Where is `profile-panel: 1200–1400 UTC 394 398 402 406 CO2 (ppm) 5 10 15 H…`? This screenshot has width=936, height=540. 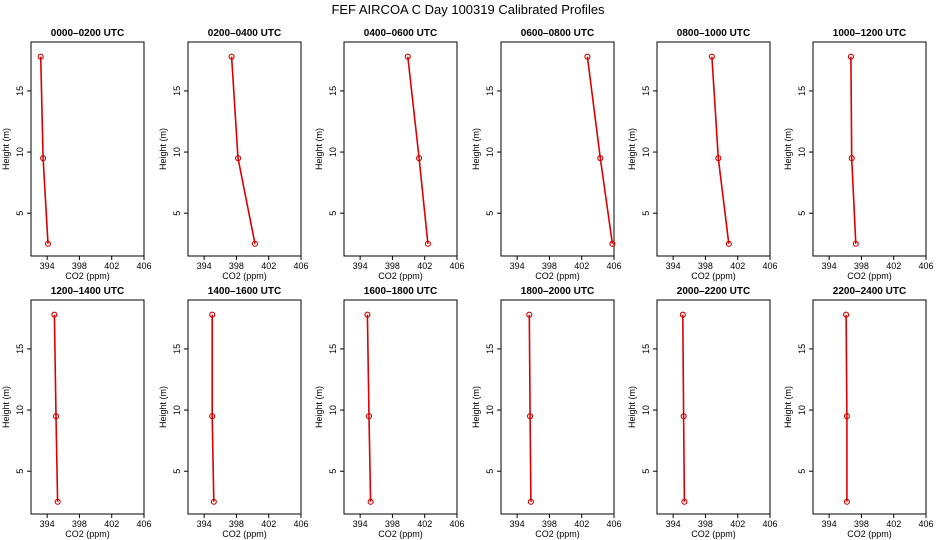 profile-panel: 1200–1400 UTC 394 398 402 406 CO2 (ppm) 5 10 15 H… is located at coordinates (76, 412).